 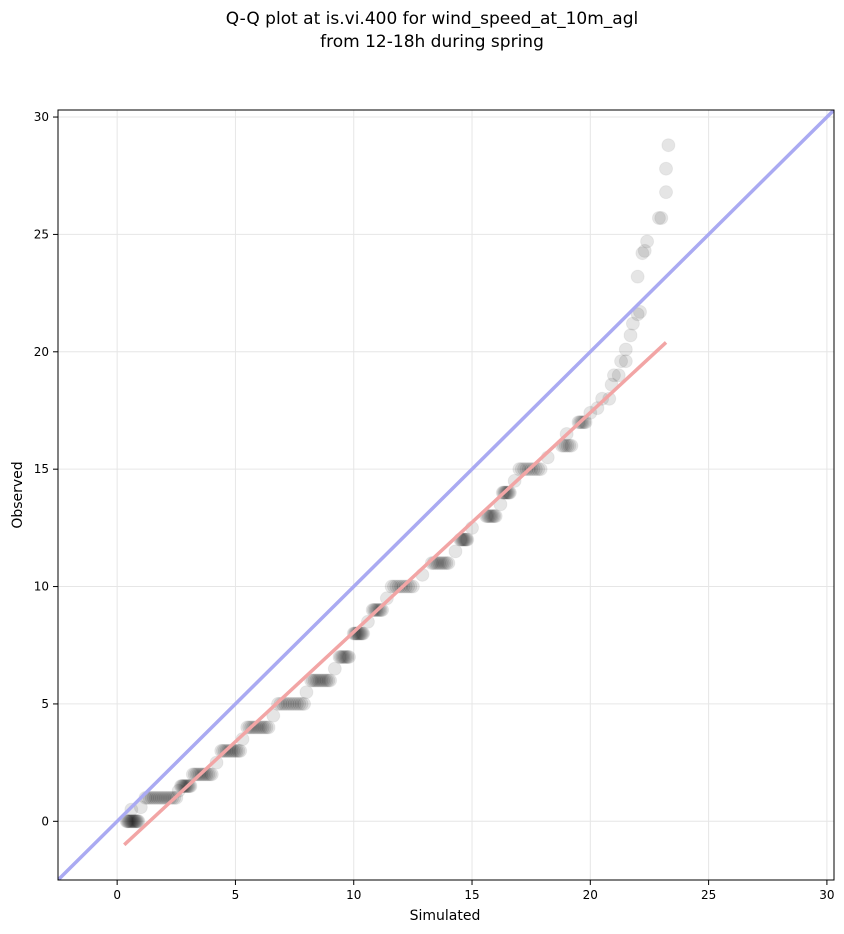 I want to click on x-axis-label: Simulated, so click(x=445, y=916).